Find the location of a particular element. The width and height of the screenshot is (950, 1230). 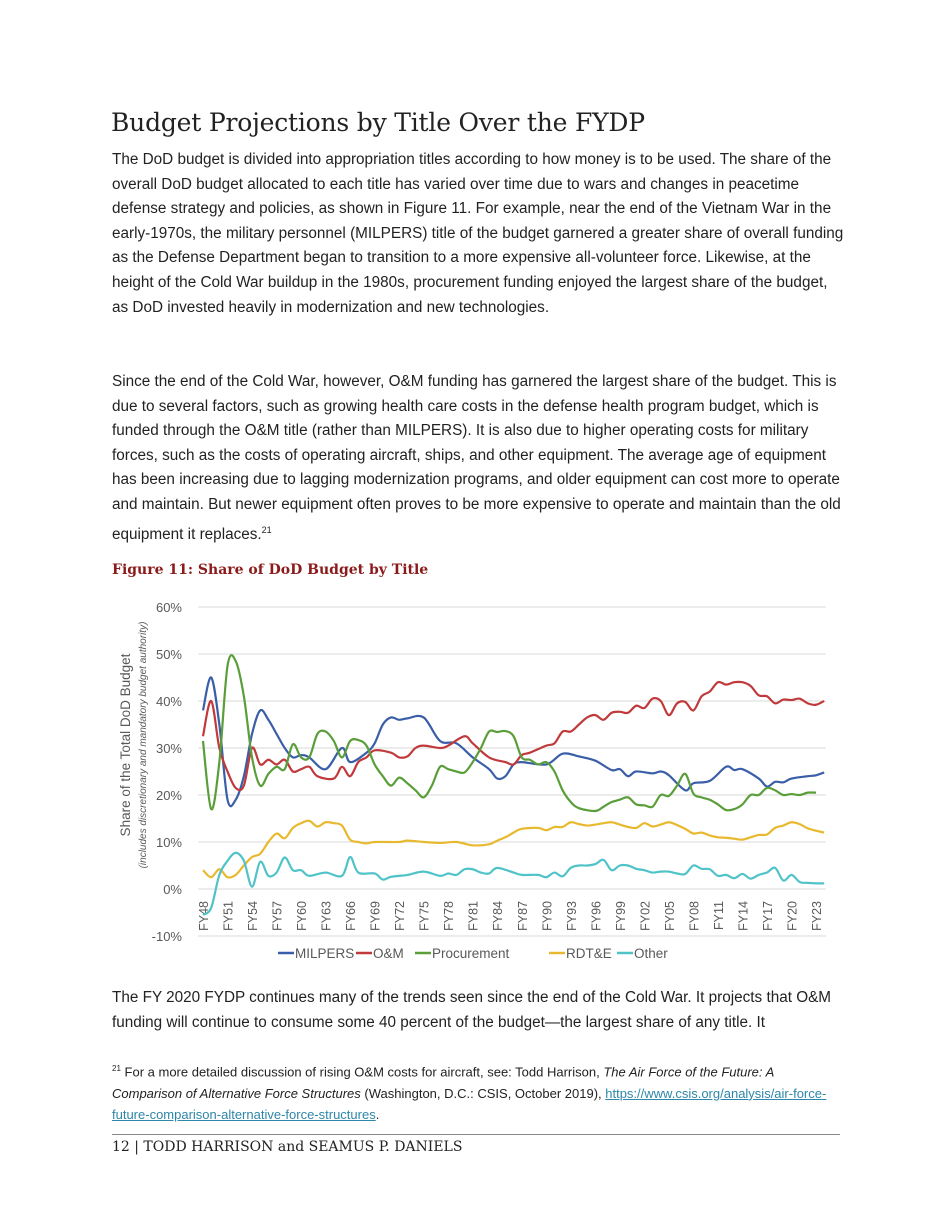

x-tick-label: FY54 is located at coordinates (253, 916).